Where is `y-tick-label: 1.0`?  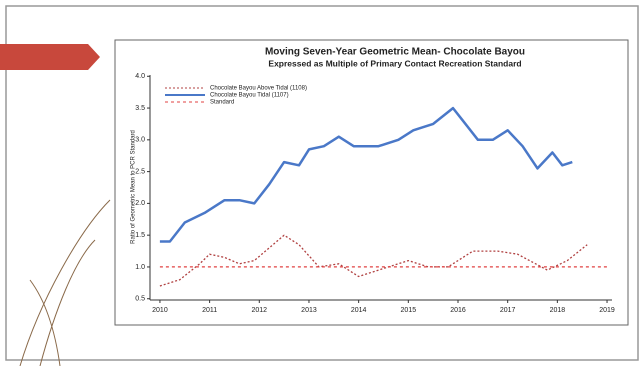
y-tick-label: 1.0 is located at coordinates (140, 267).